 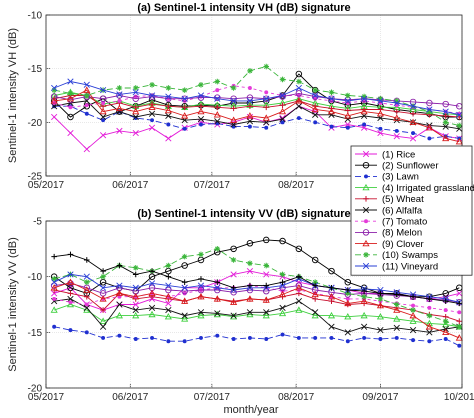 I want to click on legend-item: (7) Tomato, so click(x=391, y=222).